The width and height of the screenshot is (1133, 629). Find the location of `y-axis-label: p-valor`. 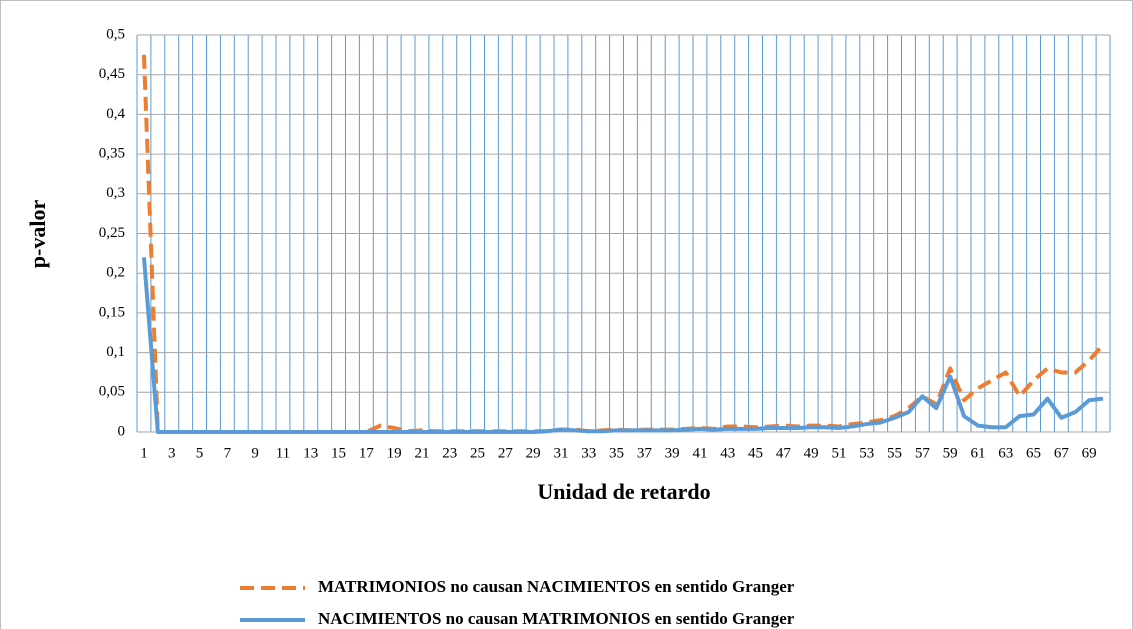

y-axis-label: p-valor is located at coordinates (37, 234).